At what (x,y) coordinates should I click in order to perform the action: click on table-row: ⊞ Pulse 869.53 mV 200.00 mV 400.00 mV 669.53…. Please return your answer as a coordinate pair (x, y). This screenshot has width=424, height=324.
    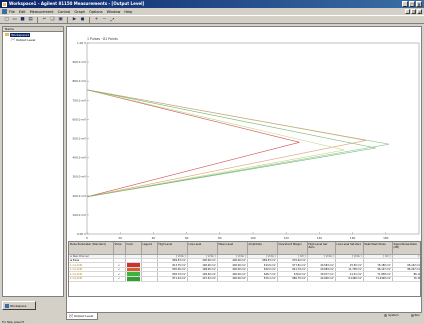
    Looking at the image, I should click on (244, 261).